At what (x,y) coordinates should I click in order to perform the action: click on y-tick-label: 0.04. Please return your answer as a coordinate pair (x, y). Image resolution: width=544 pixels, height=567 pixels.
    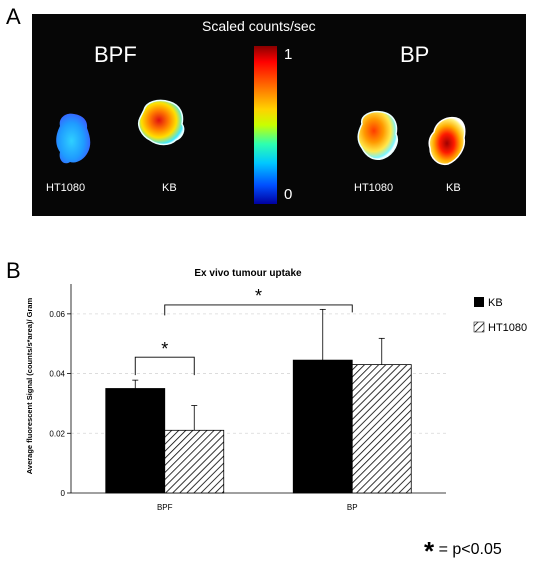
    Looking at the image, I should click on (57, 374).